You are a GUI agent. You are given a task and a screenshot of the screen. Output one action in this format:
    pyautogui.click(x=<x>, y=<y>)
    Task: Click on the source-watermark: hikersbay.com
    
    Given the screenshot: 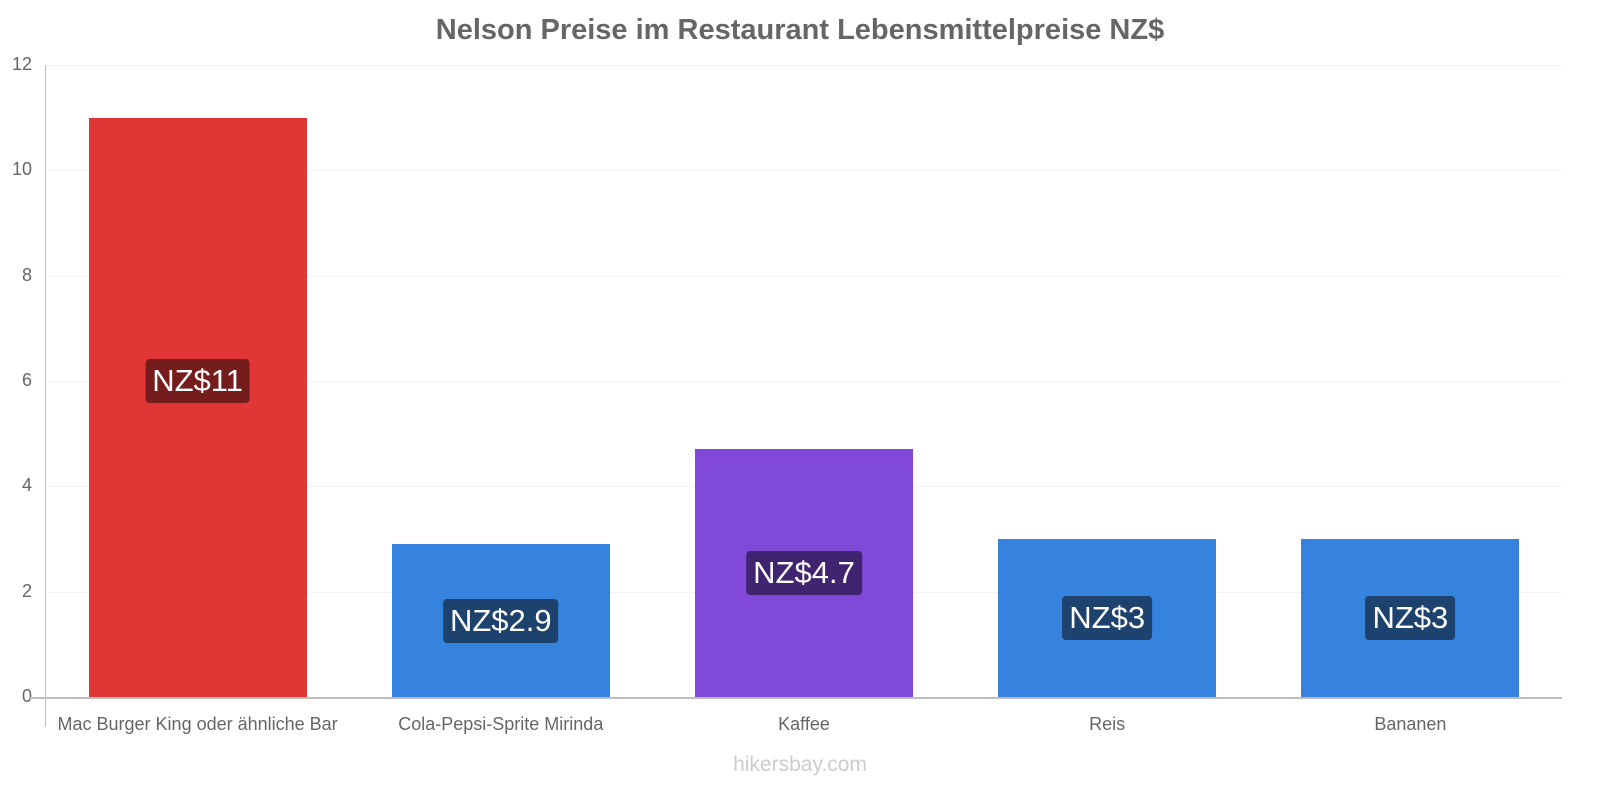 What is the action you would take?
    pyautogui.click(x=800, y=764)
    